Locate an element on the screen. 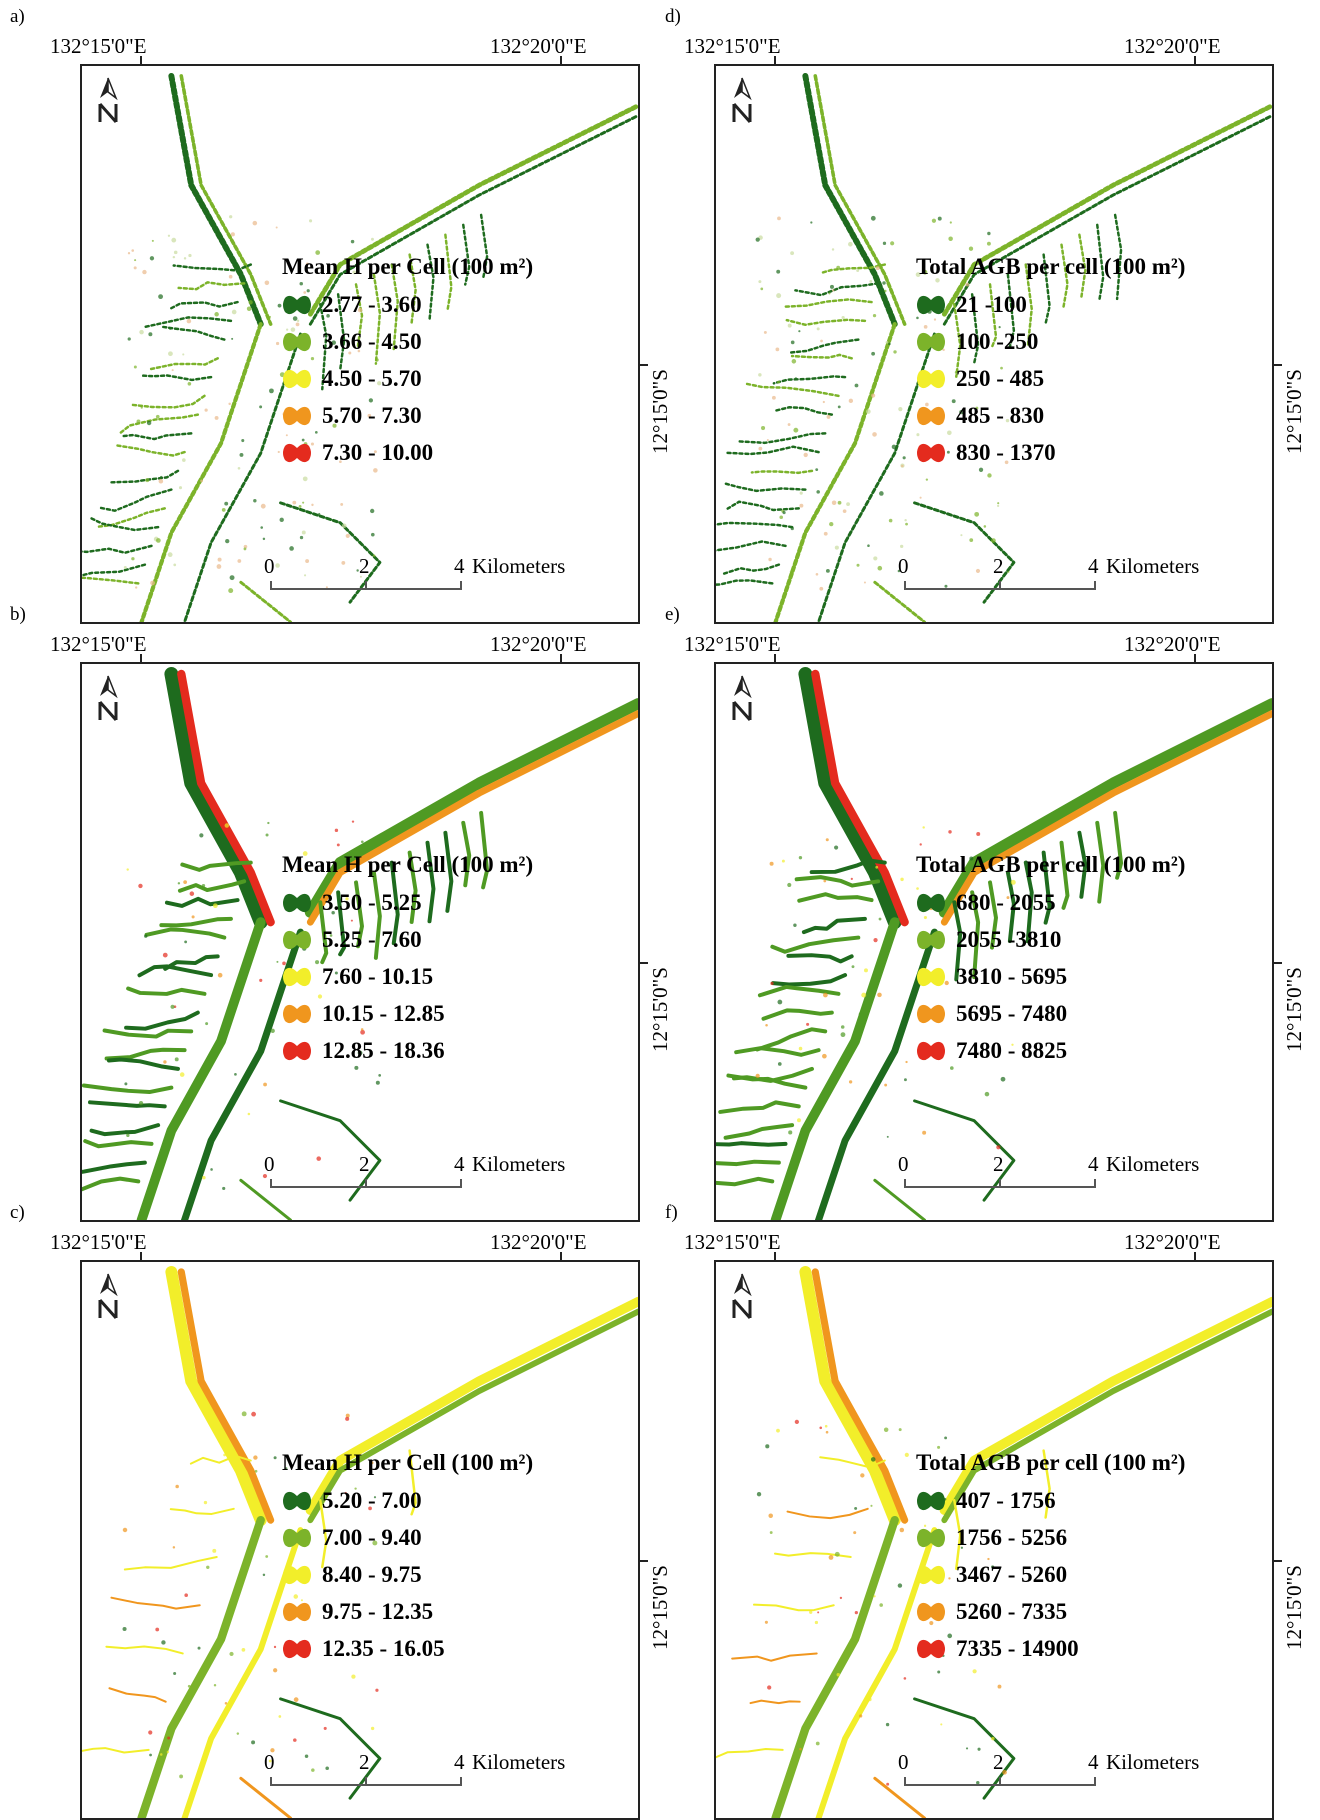  mangrove-map is located at coordinates (360, 1541).